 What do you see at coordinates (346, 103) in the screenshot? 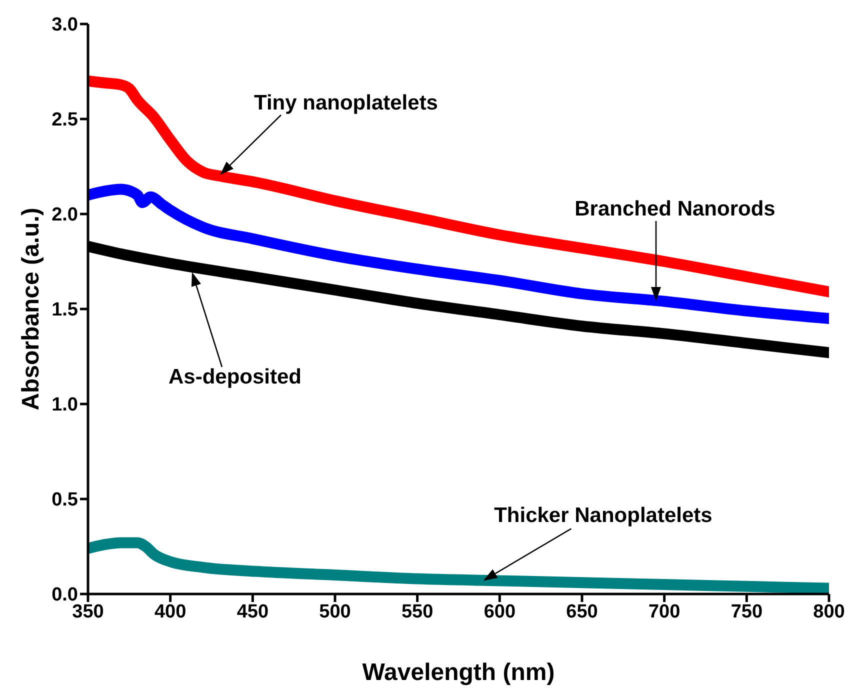
I see `annotation: Tiny nanoplatelets` at bounding box center [346, 103].